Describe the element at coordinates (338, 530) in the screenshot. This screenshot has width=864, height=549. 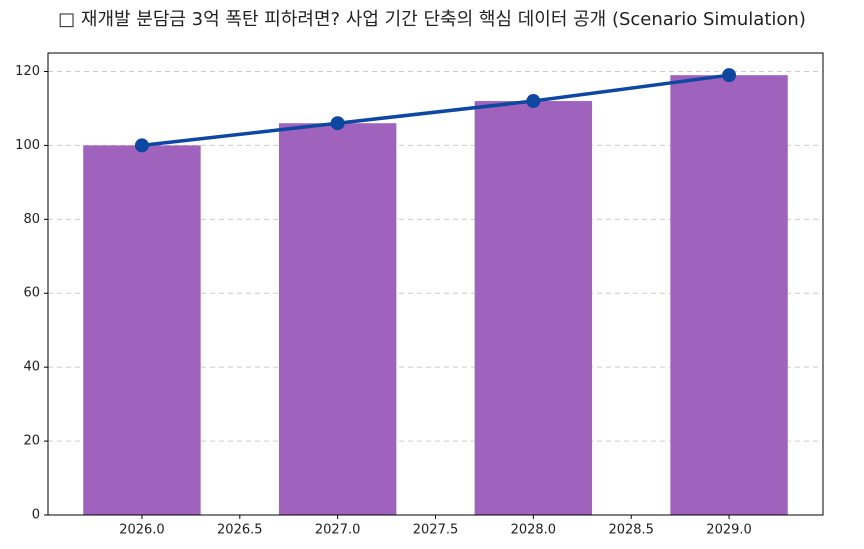
I see `x-tick-label: 2027.0` at that location.